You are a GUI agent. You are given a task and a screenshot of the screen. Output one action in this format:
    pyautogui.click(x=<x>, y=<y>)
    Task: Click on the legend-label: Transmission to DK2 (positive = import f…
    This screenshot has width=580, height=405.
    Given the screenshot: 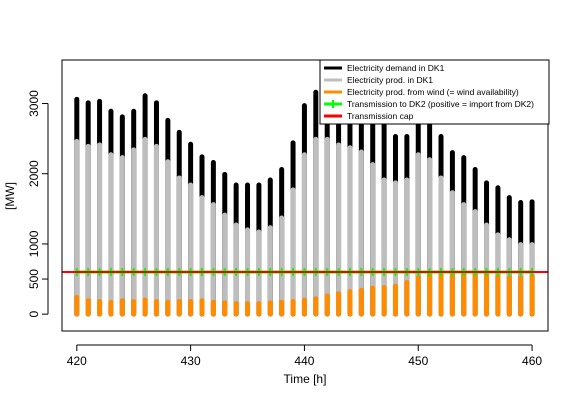 What is the action you would take?
    pyautogui.click(x=440, y=104)
    